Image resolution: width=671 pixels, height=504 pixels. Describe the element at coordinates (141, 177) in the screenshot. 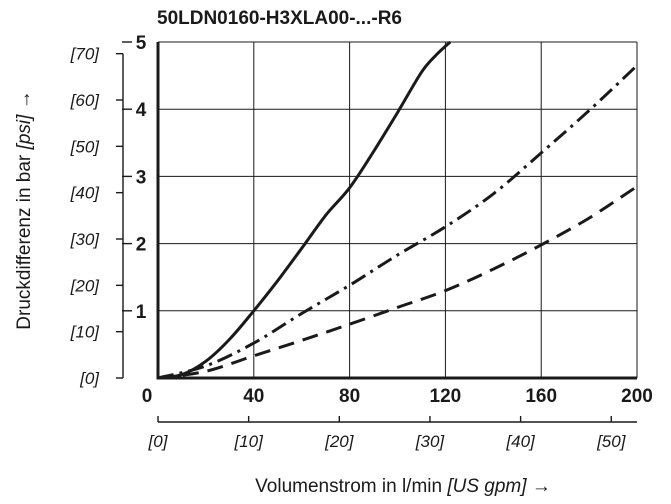

I see `y-tick-label: 3` at that location.